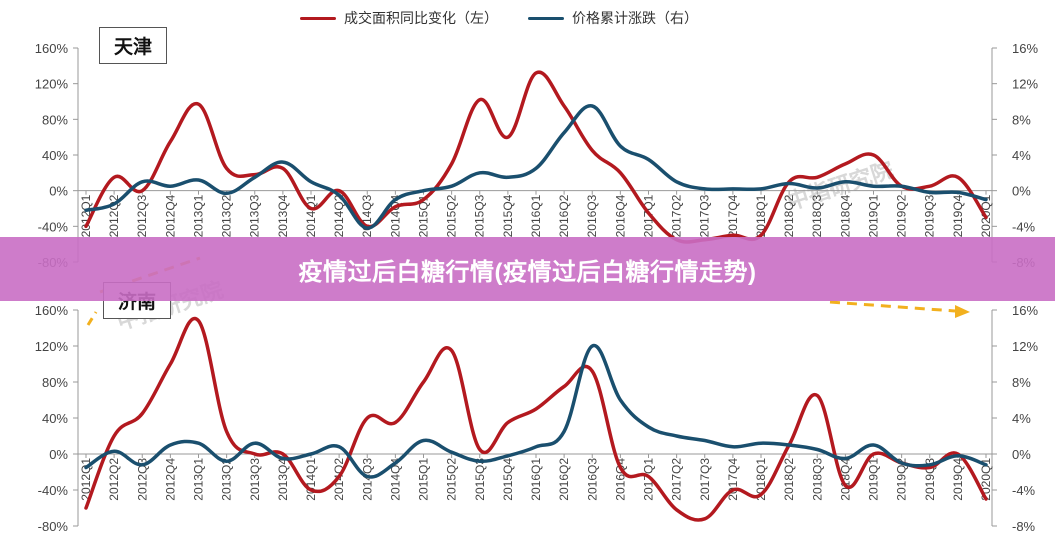 The image size is (1055, 541). Describe the element at coordinates (318, 18) in the screenshot. I see `legend-swatch-volume` at that location.